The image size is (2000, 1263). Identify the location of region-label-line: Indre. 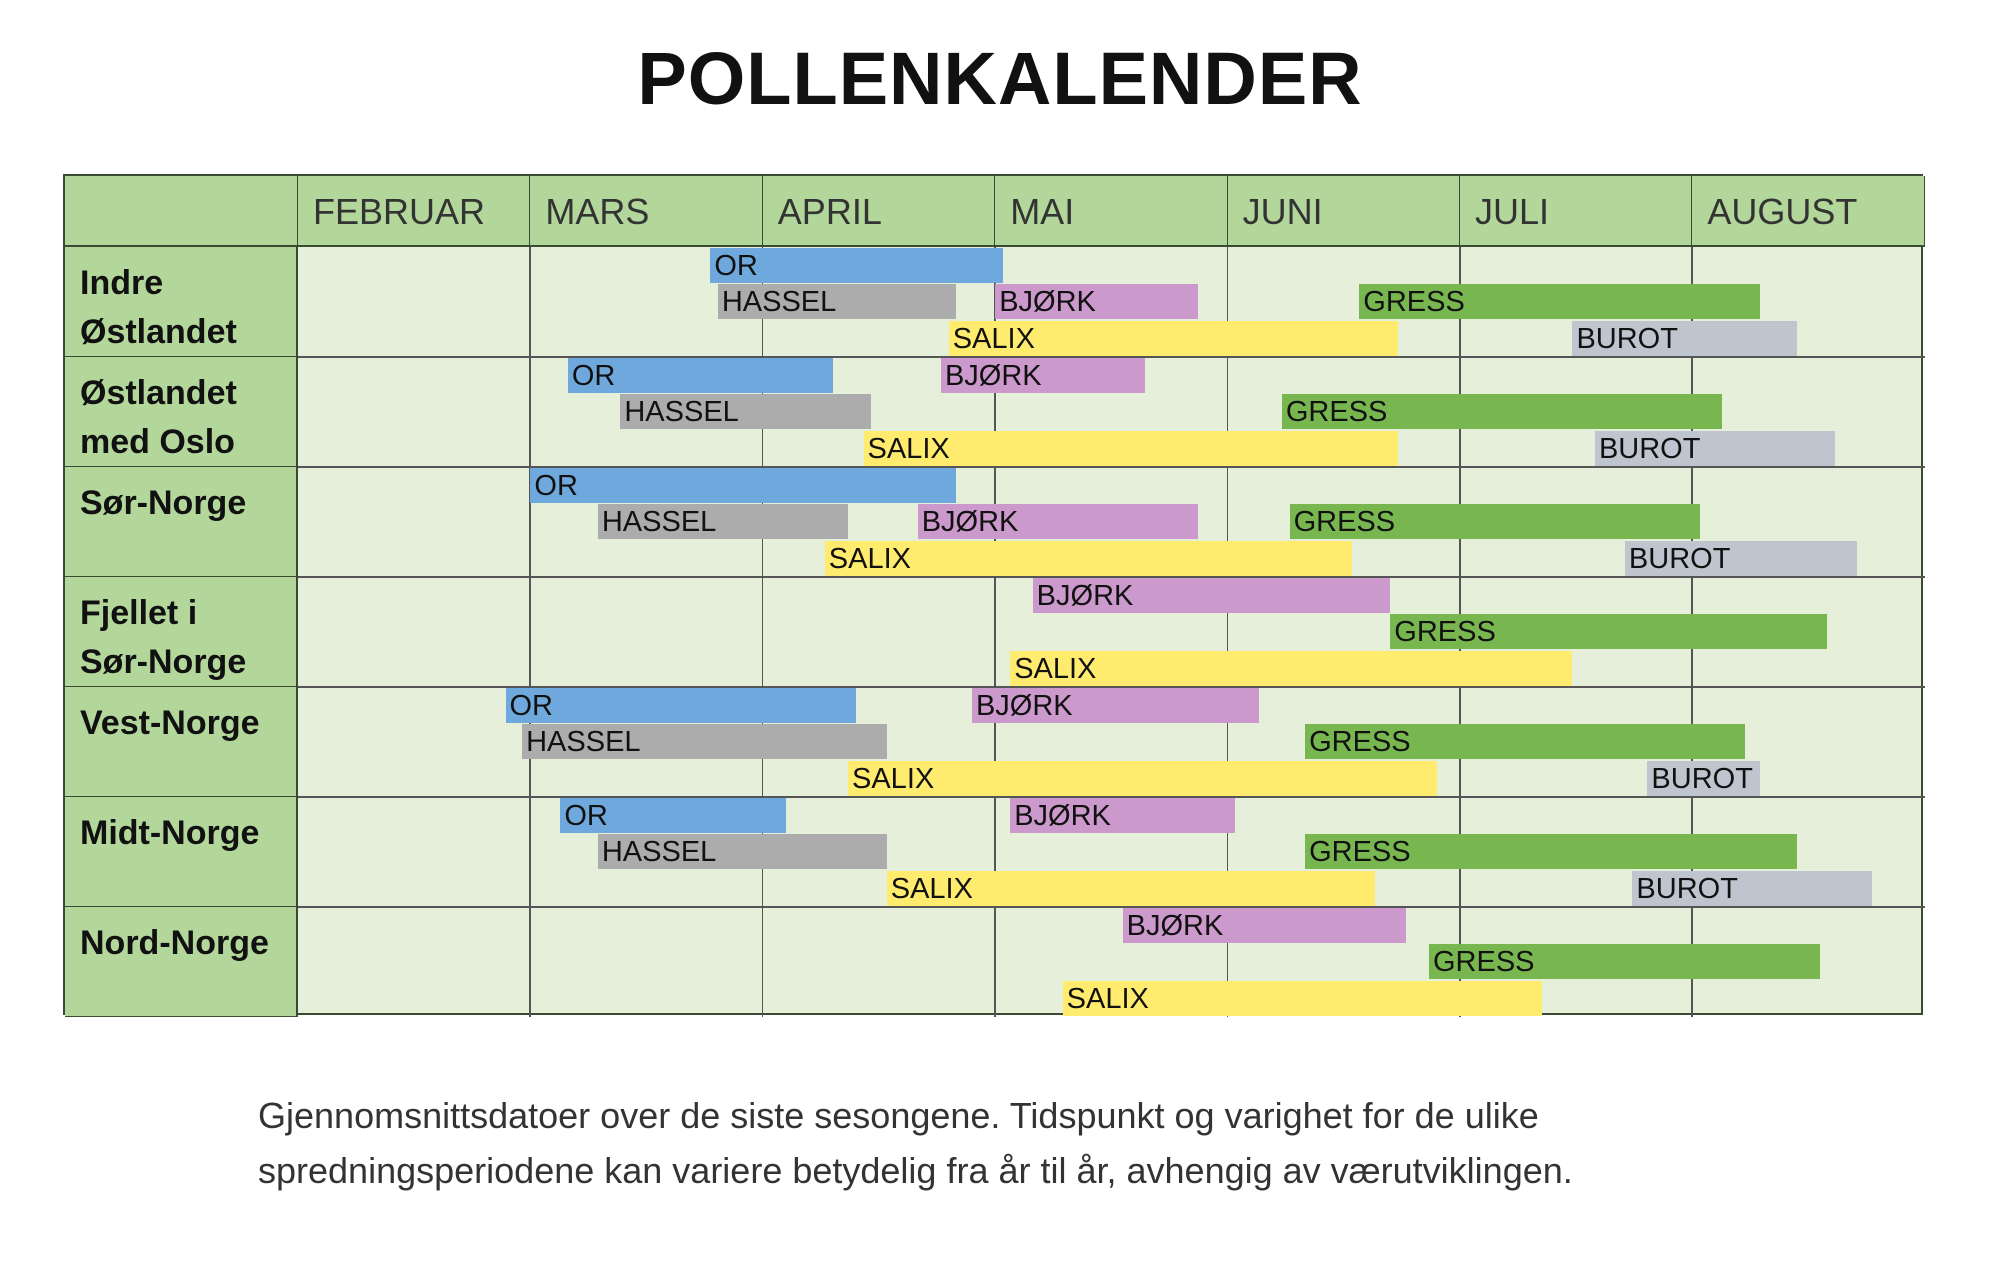
(122, 283).